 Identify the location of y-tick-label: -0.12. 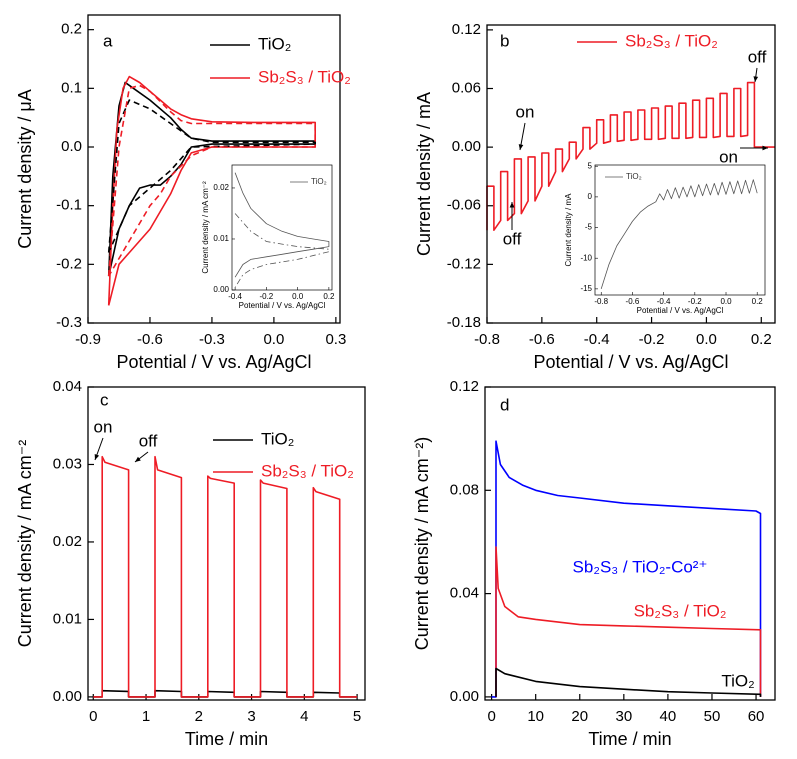
(464, 263).